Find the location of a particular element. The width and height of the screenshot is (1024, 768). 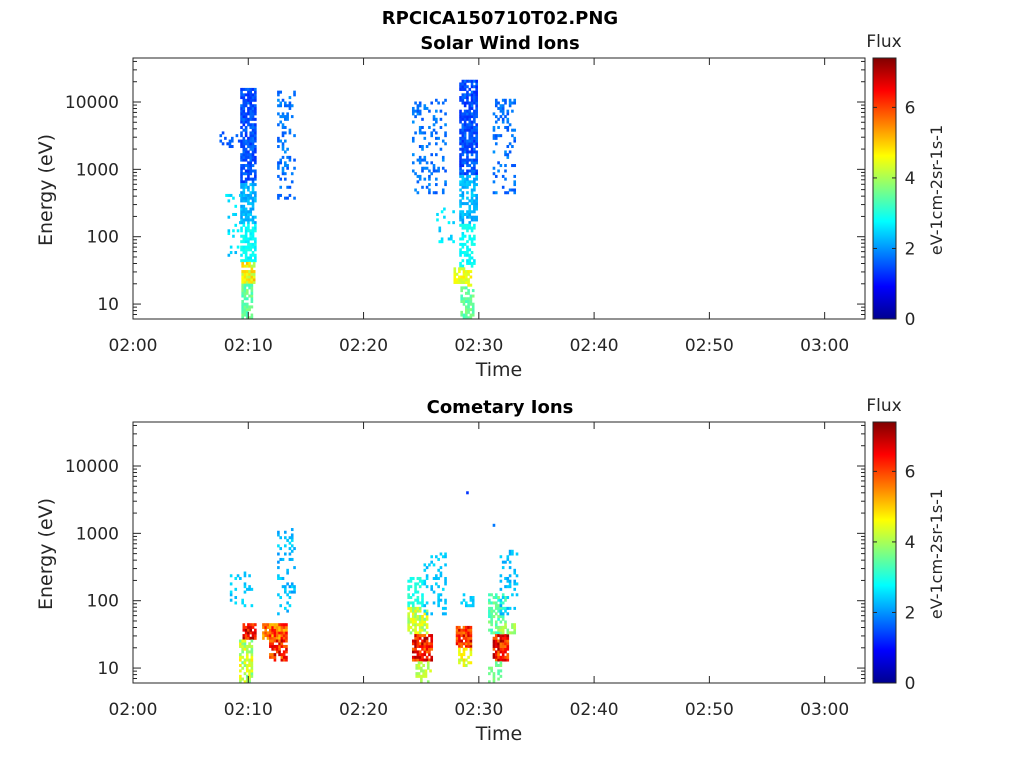

colorbar-label: eV-1cm-2sr-1s-1 is located at coordinates (936, 554).